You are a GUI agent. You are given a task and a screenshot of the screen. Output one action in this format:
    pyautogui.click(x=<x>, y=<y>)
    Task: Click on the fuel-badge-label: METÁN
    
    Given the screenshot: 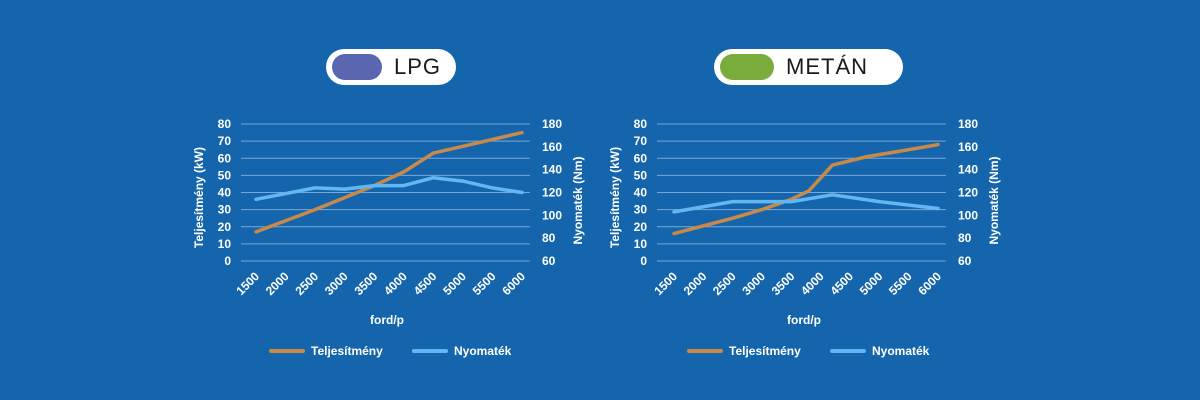 What is the action you would take?
    pyautogui.click(x=827, y=66)
    